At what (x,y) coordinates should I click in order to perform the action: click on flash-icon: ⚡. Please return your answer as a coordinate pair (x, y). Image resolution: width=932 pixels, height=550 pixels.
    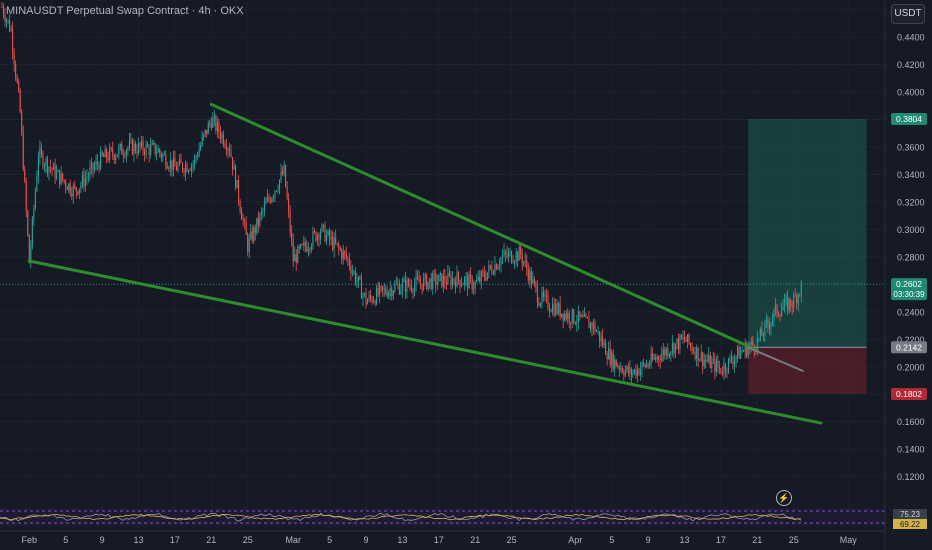
    Looking at the image, I should click on (784, 498).